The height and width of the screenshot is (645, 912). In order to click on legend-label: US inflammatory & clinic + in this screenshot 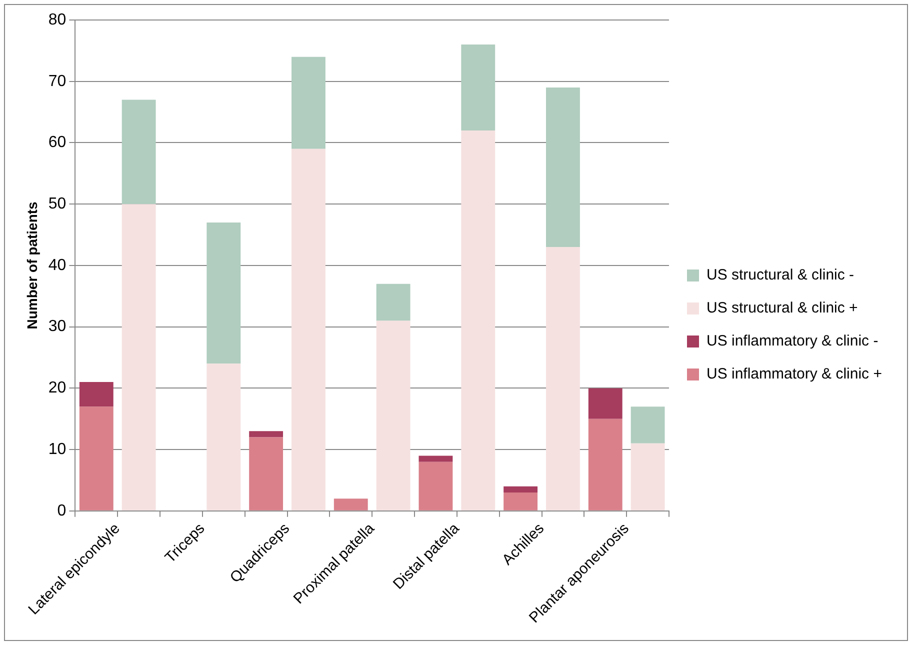, I will do `click(794, 374)`.